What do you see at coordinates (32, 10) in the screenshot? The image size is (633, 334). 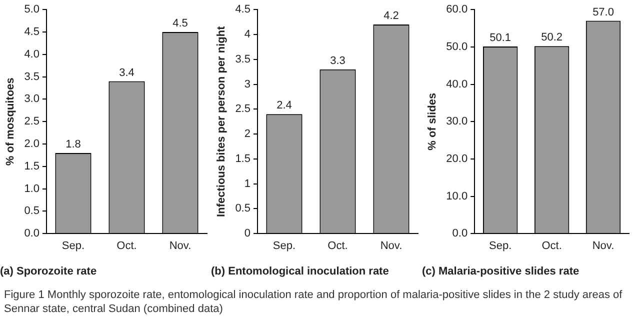 I see `y-tick-label: 5.0` at bounding box center [32, 10].